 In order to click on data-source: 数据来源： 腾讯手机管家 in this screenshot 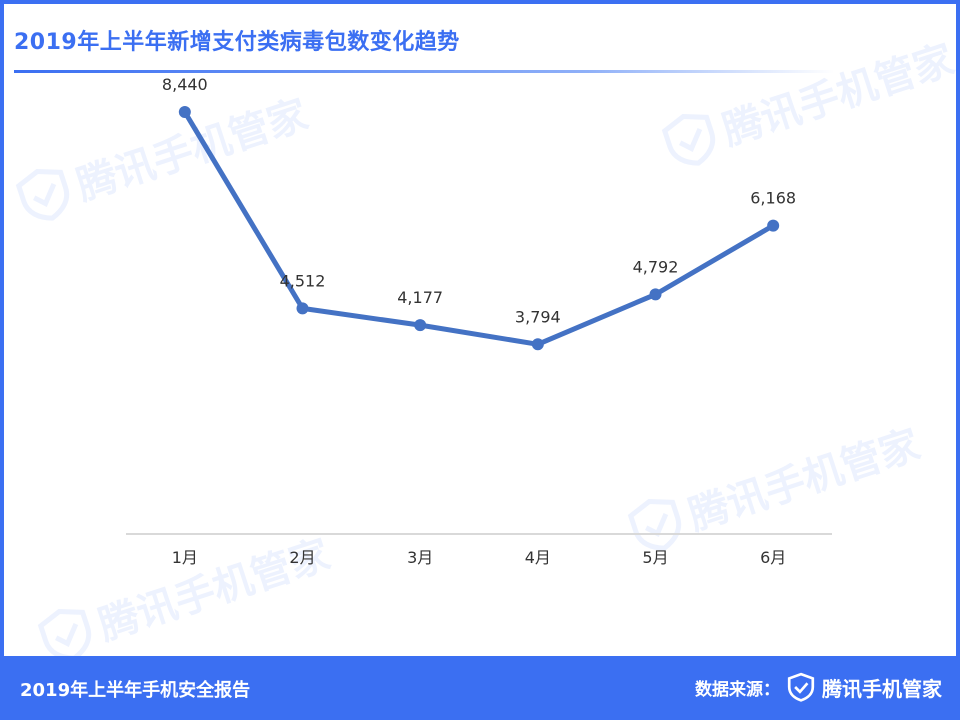, I will do `click(818, 687)`.